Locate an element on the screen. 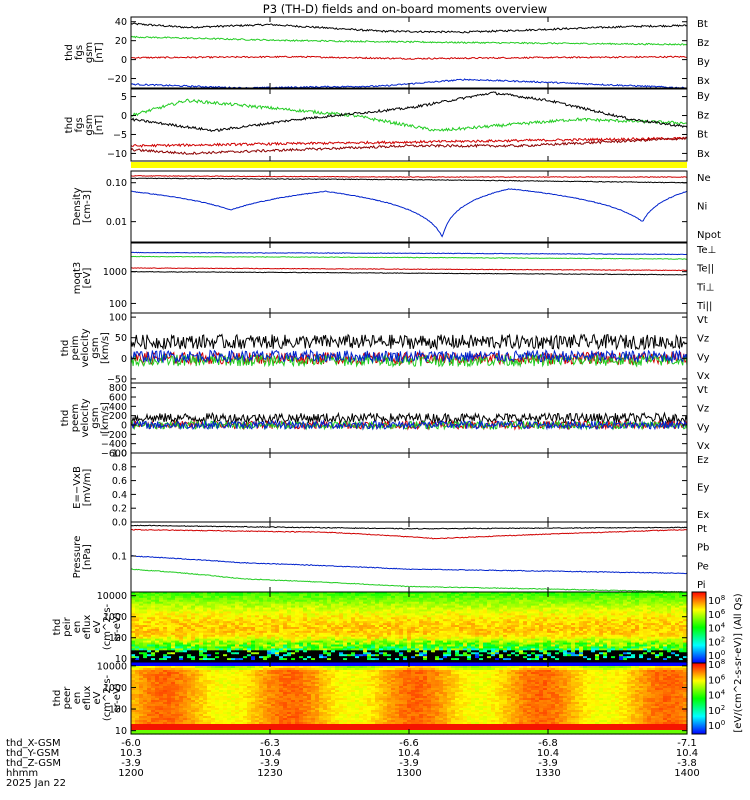 Image resolution: width=750 pixels, height=800 pixels. y-axis-label: [km/s] is located at coordinates (105, 348).